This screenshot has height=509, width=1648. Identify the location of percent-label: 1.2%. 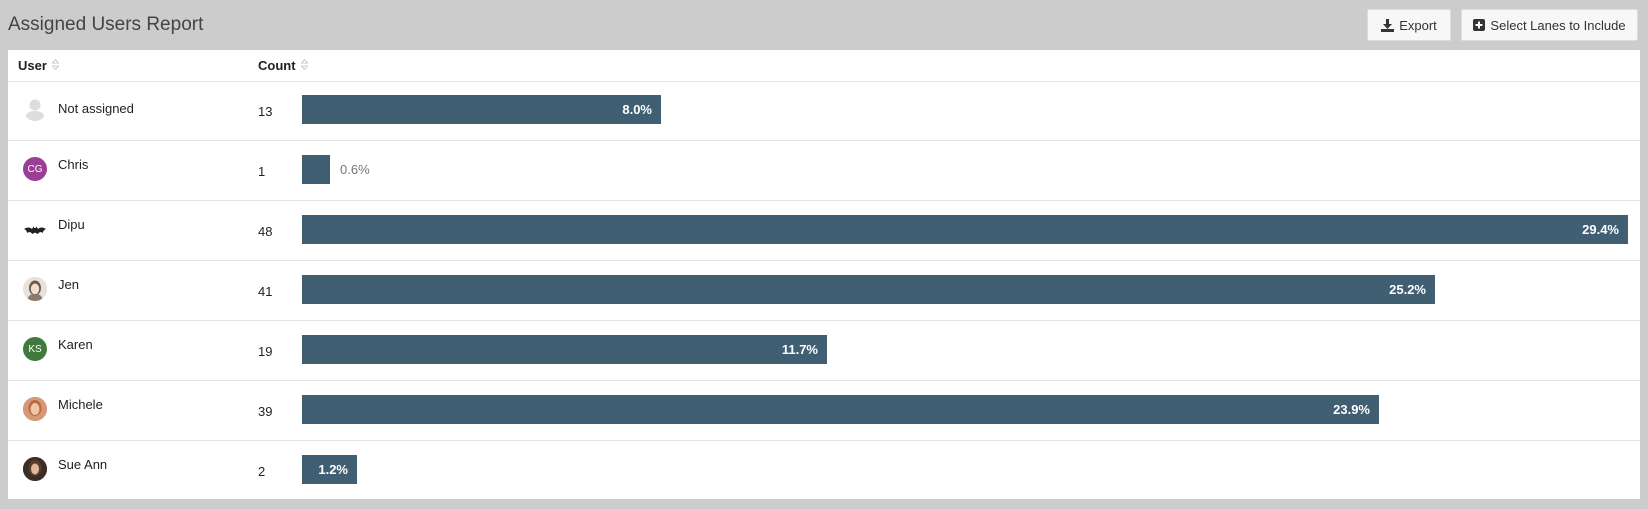
(333, 469).